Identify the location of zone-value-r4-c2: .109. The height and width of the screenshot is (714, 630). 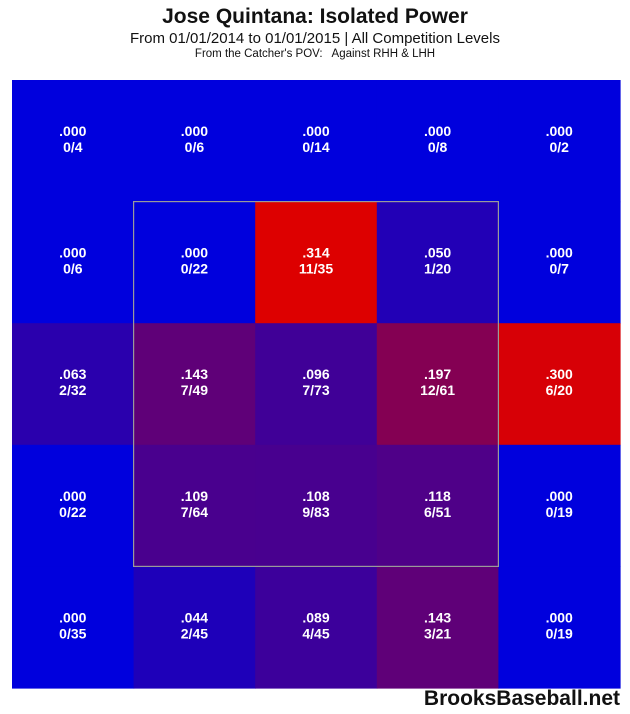
(194, 496).